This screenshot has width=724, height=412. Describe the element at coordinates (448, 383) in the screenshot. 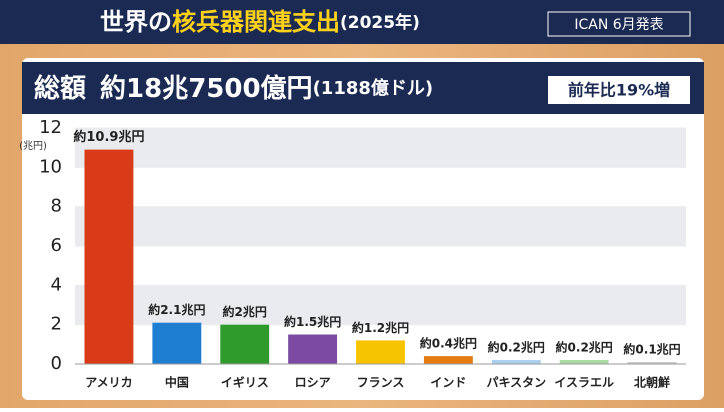

I see `x-tick-label: インド` at that location.